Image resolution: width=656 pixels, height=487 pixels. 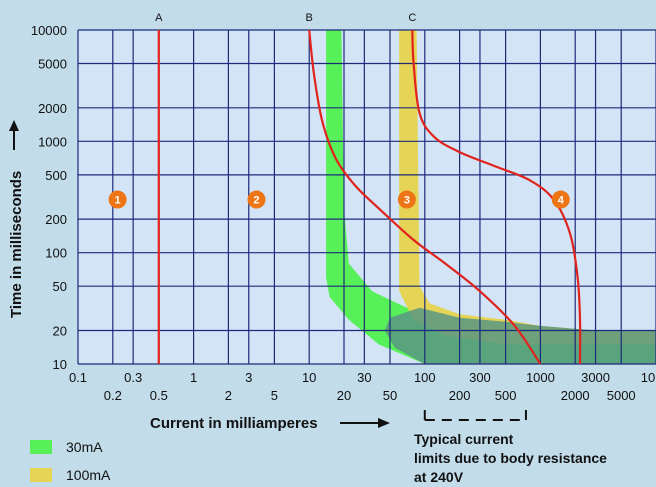 I want to click on x-tick-upper: 30, so click(x=364, y=377).